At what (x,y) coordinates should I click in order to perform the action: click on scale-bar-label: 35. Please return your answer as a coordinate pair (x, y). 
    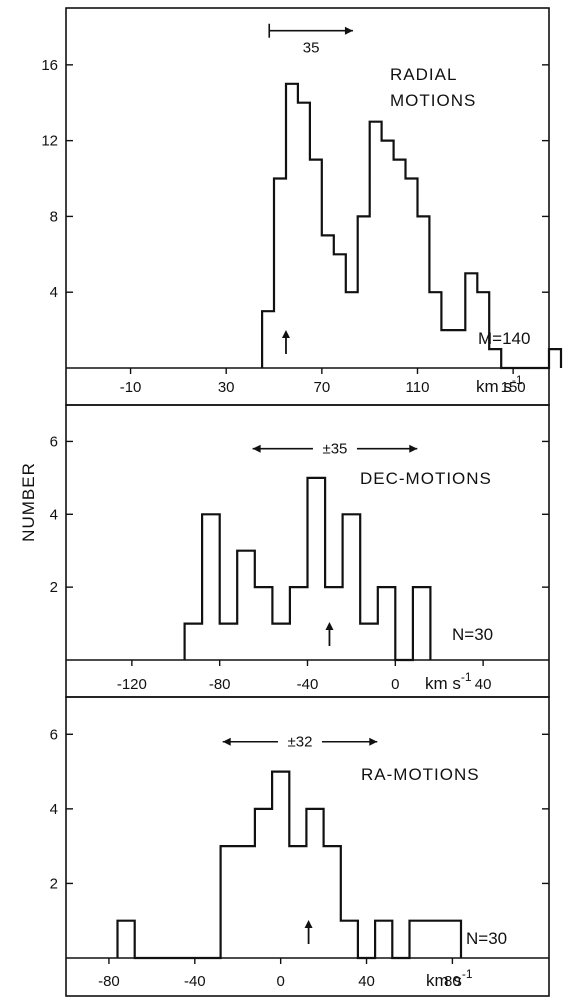
    Looking at the image, I should click on (311, 48).